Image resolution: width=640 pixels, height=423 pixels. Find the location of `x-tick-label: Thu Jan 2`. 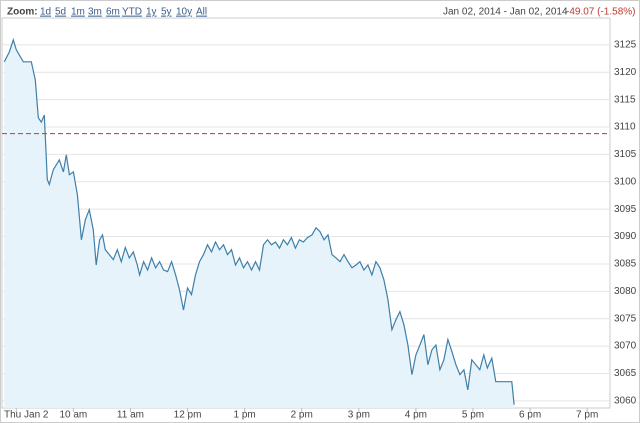

x-tick-label: Thu Jan 2 is located at coordinates (26, 415).